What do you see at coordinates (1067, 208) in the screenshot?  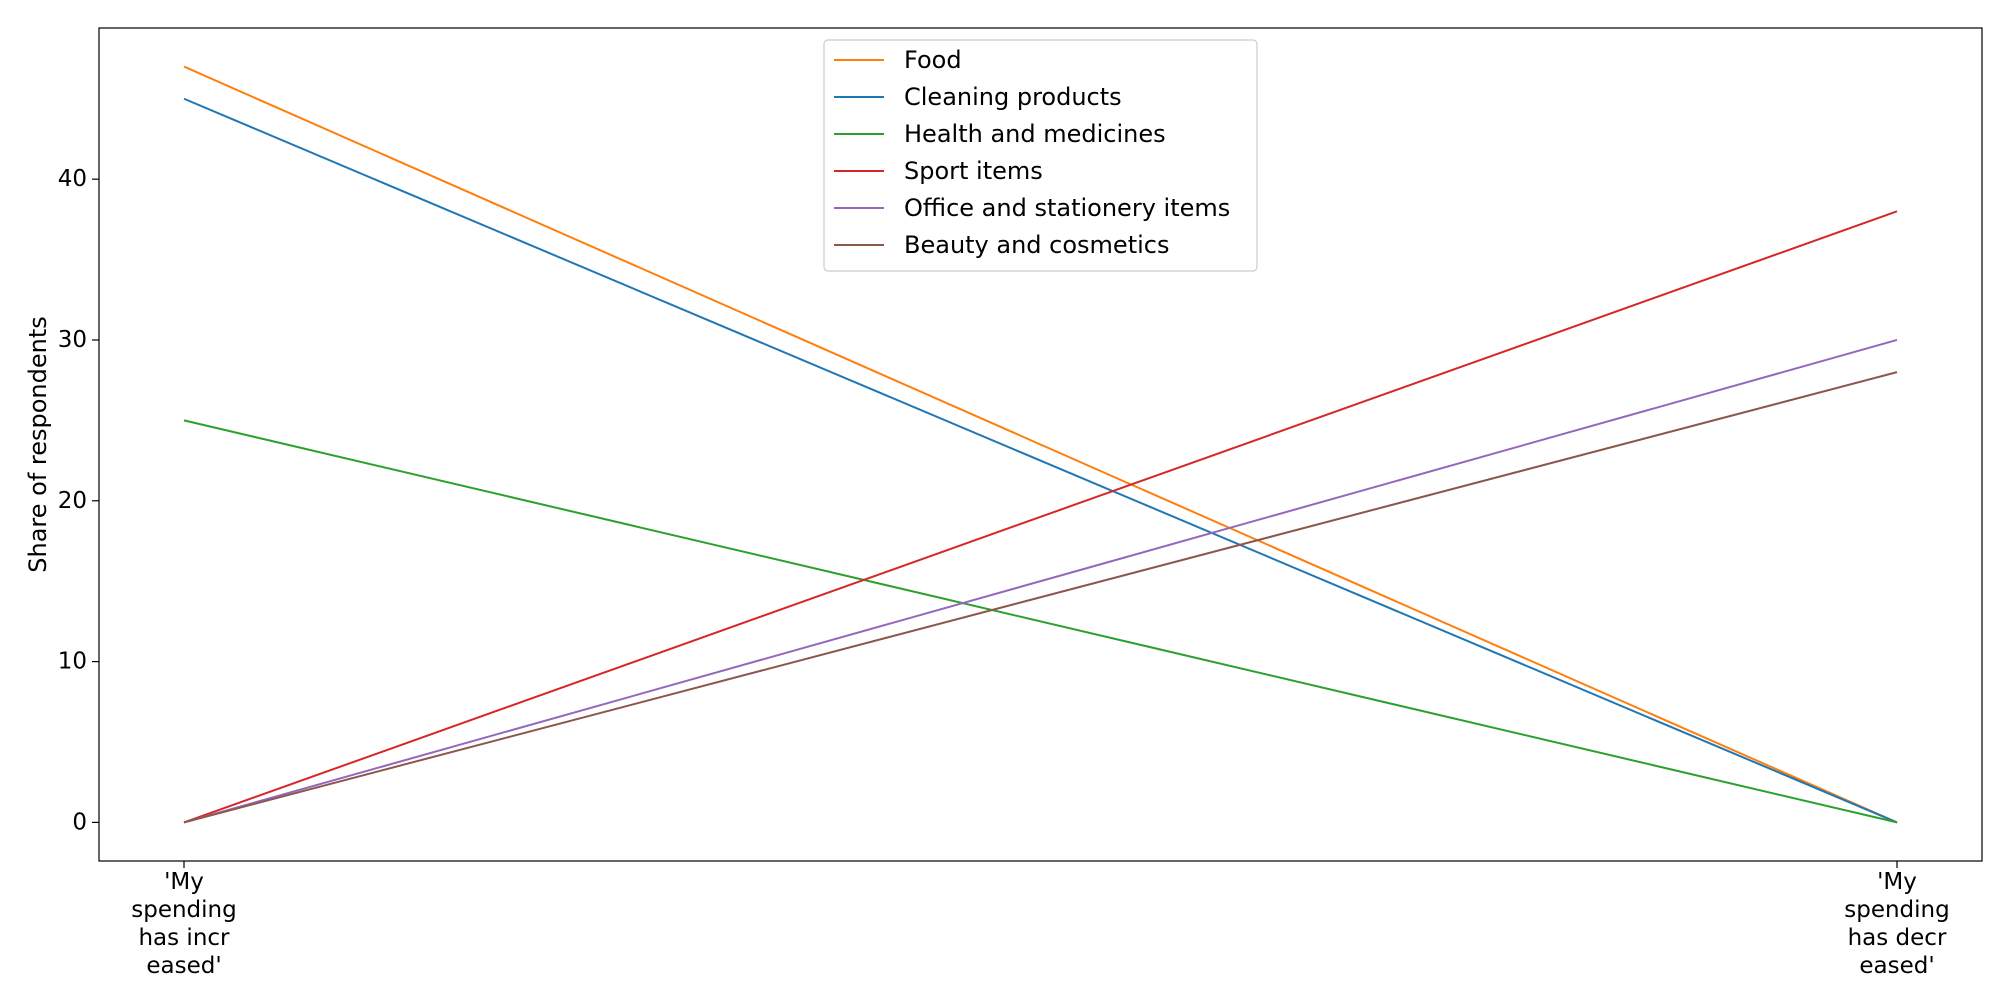 I see `legend-label-4: Office and stationery items` at bounding box center [1067, 208].